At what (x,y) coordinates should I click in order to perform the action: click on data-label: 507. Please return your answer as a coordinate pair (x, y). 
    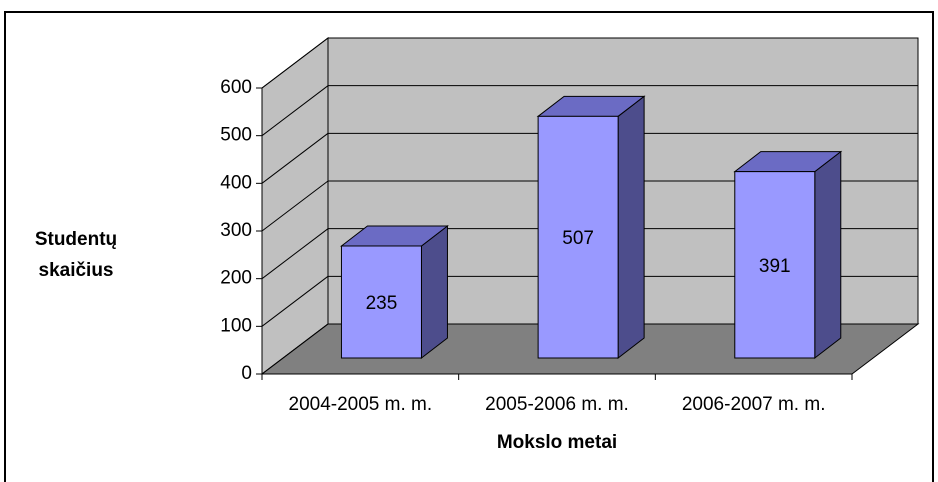
    Looking at the image, I should click on (578, 238).